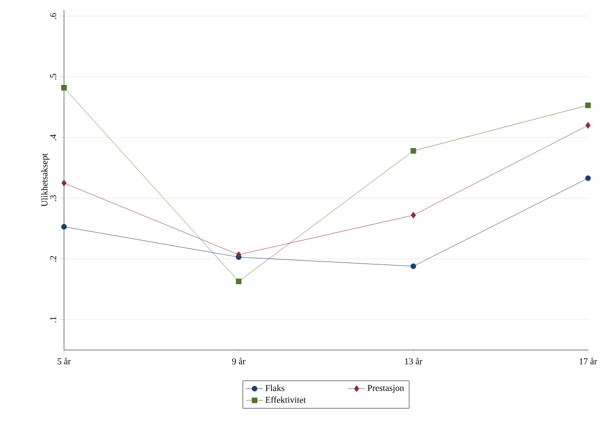  I want to click on x-tick-label: 5 år, so click(64, 361).